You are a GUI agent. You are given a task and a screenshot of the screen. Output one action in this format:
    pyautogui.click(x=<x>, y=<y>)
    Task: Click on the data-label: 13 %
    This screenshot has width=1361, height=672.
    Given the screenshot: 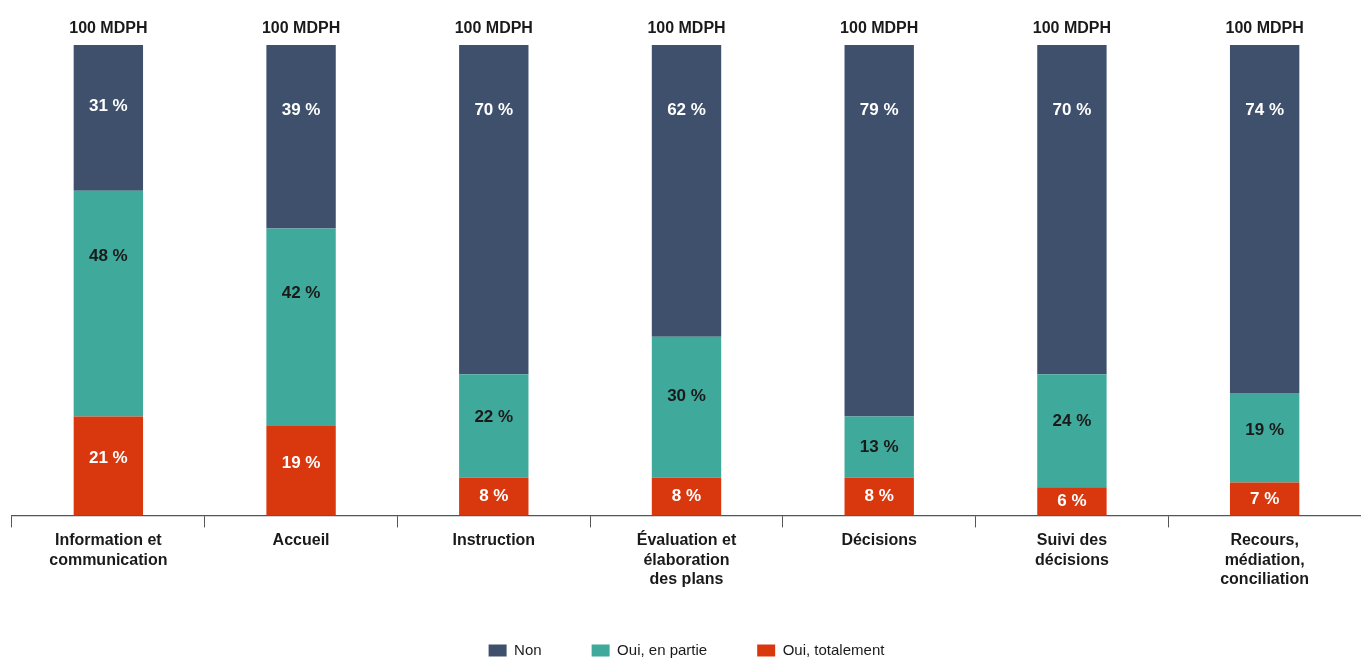 What is the action you would take?
    pyautogui.click(x=879, y=446)
    